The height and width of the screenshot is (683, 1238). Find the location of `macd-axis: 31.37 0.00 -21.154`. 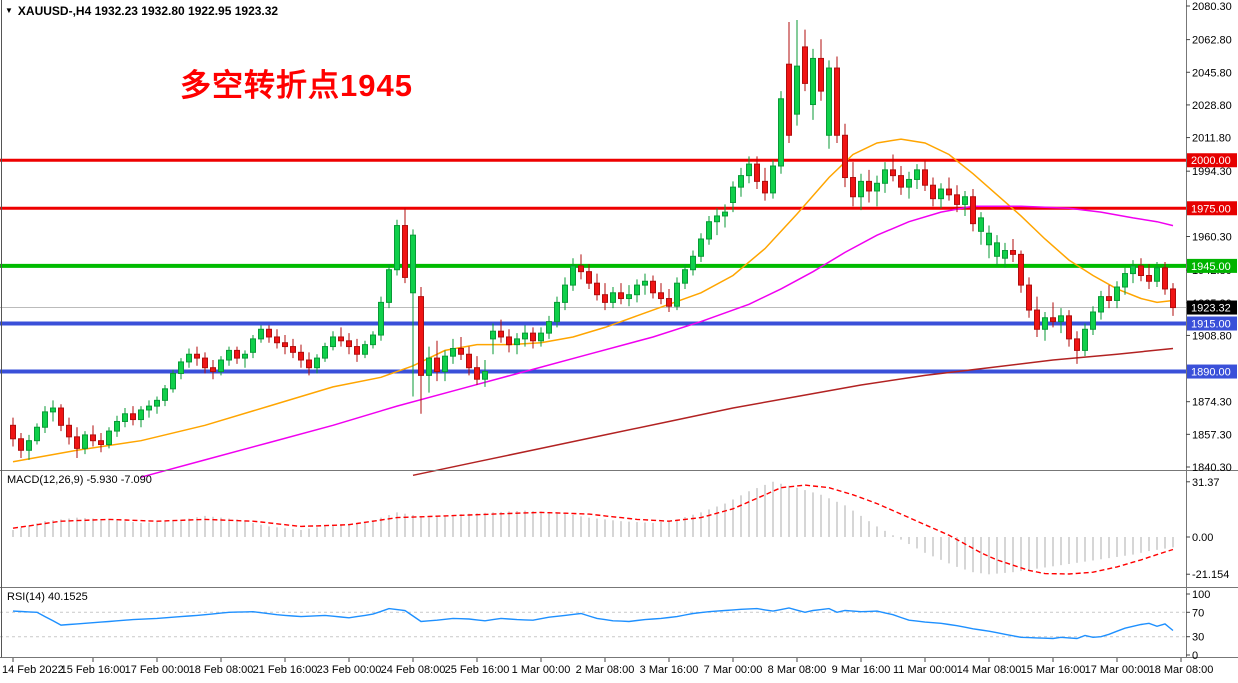

macd-axis: 31.37 0.00 -21.154 is located at coordinates (1207, 529).